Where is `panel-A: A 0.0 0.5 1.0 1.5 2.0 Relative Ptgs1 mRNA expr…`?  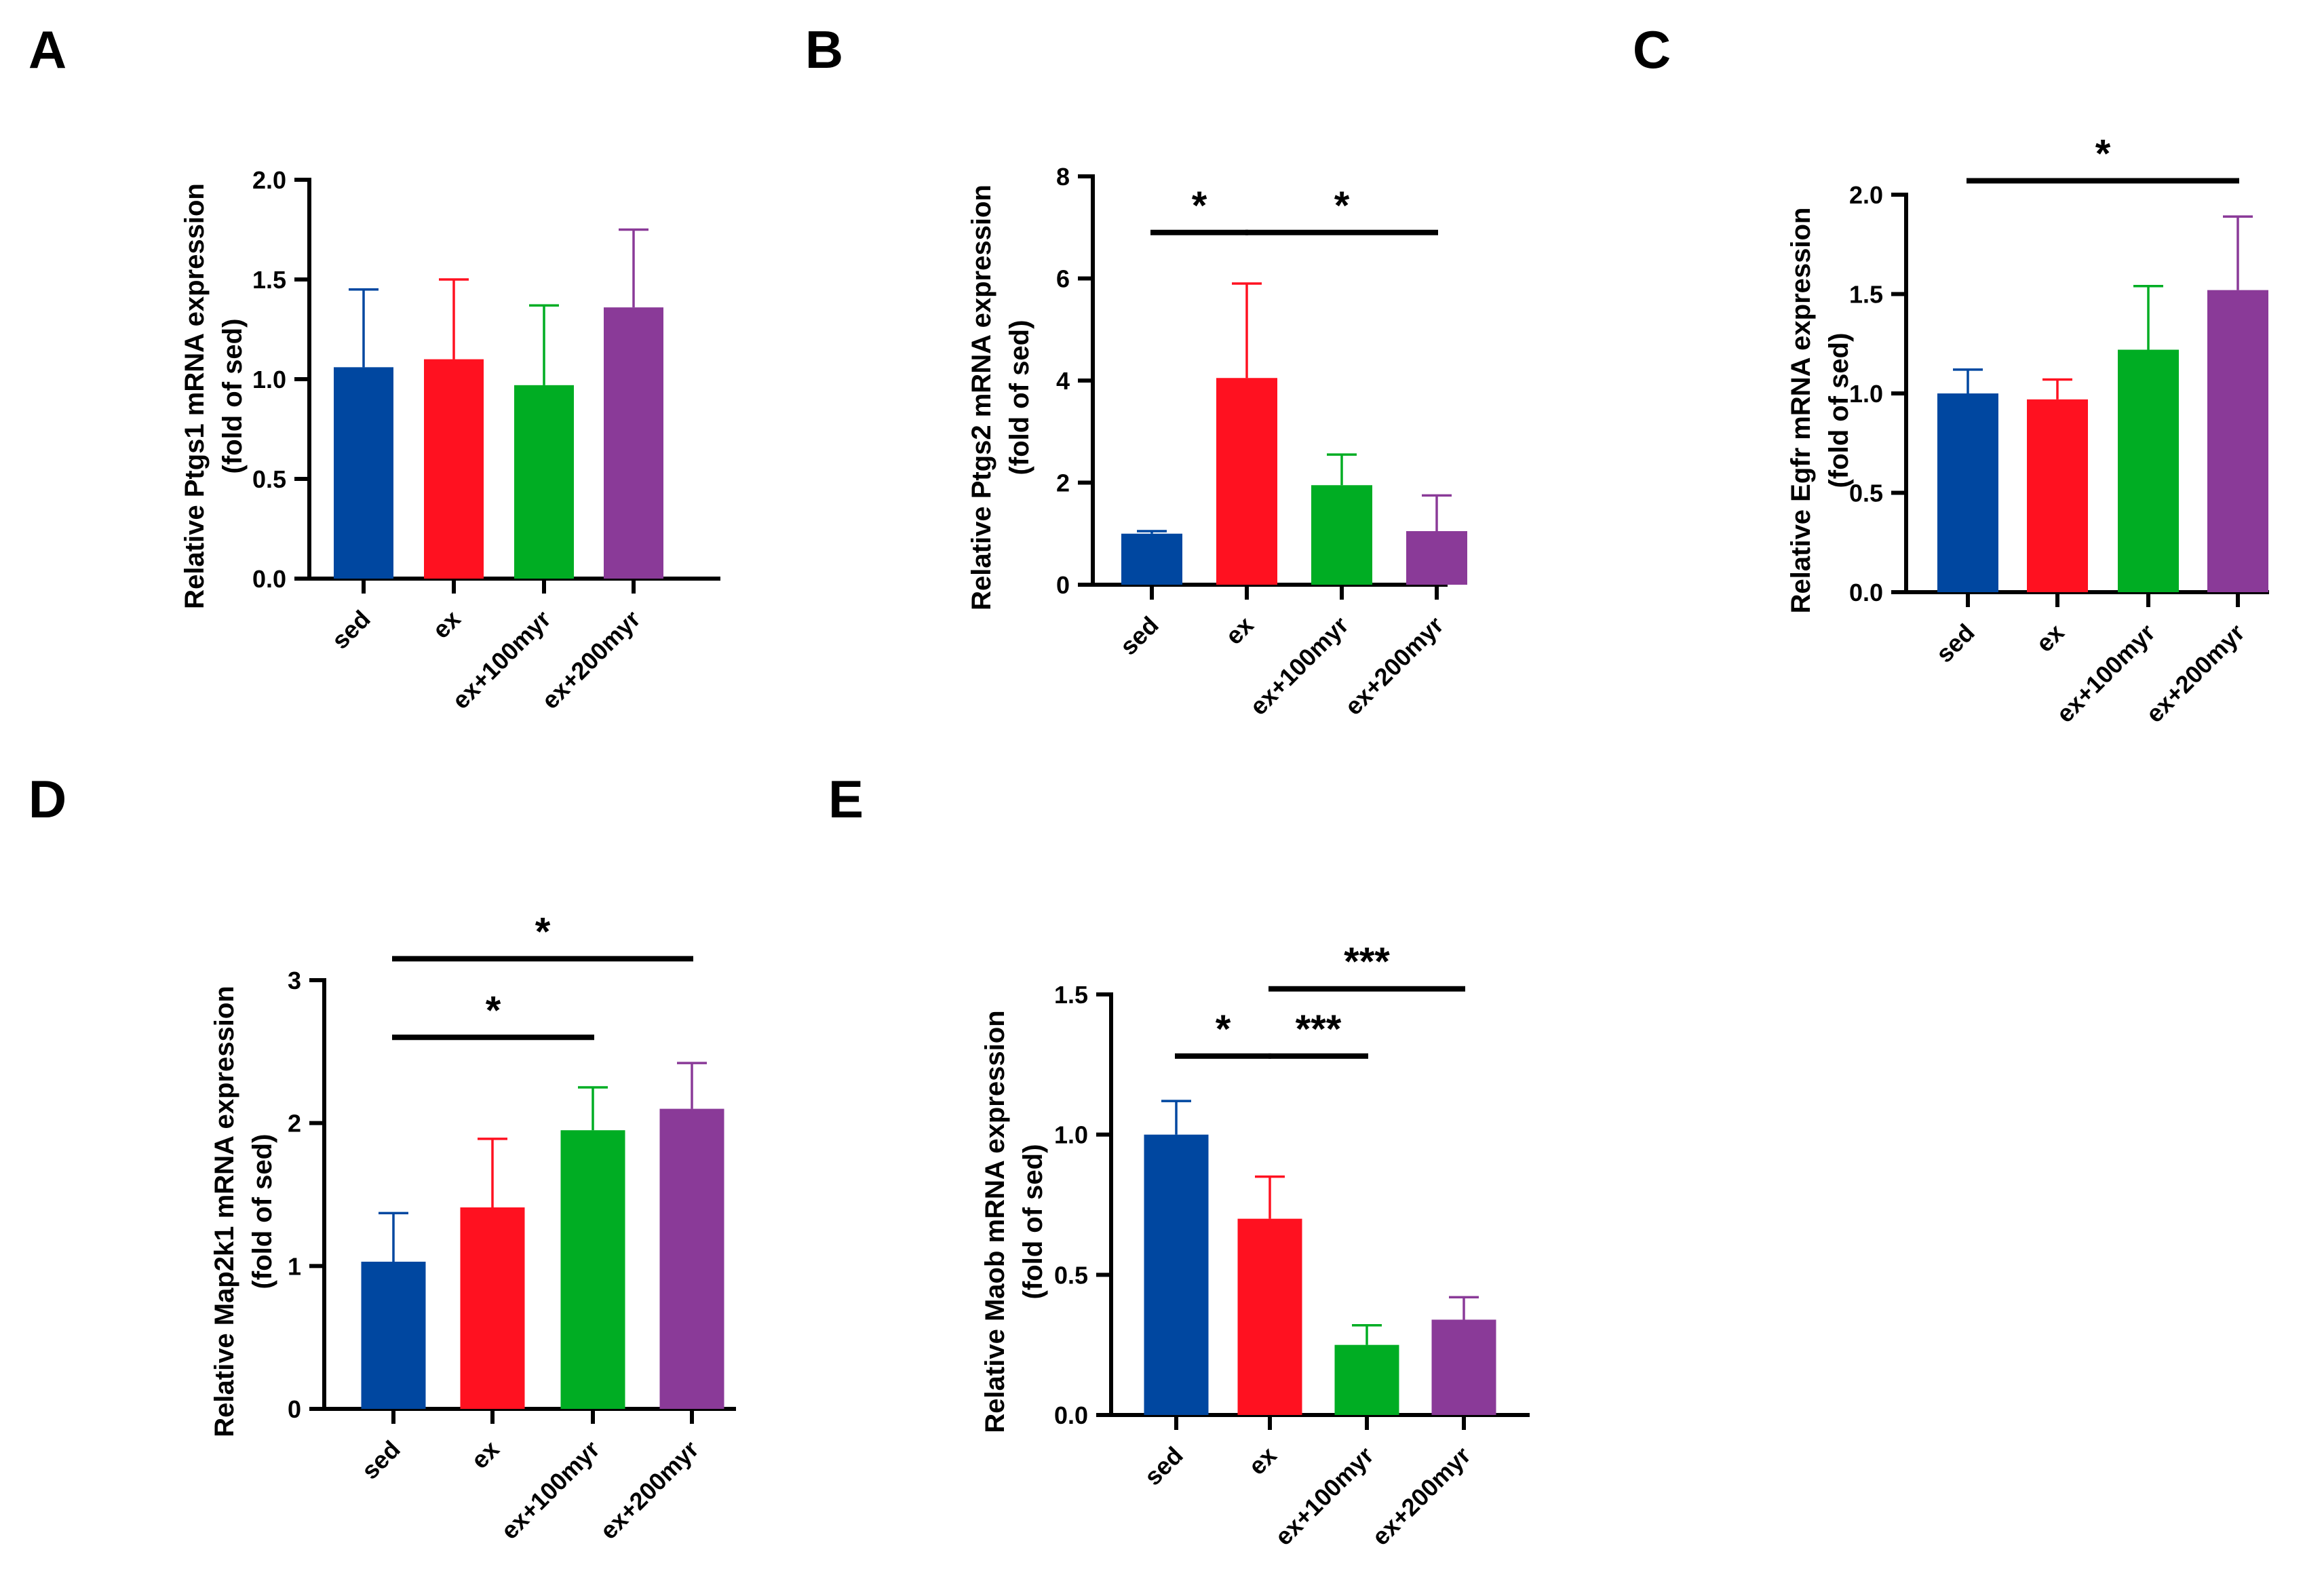 panel-A: A 0.0 0.5 1.0 1.5 2.0 Relative Ptgs1 mRNA expr… is located at coordinates (374, 367).